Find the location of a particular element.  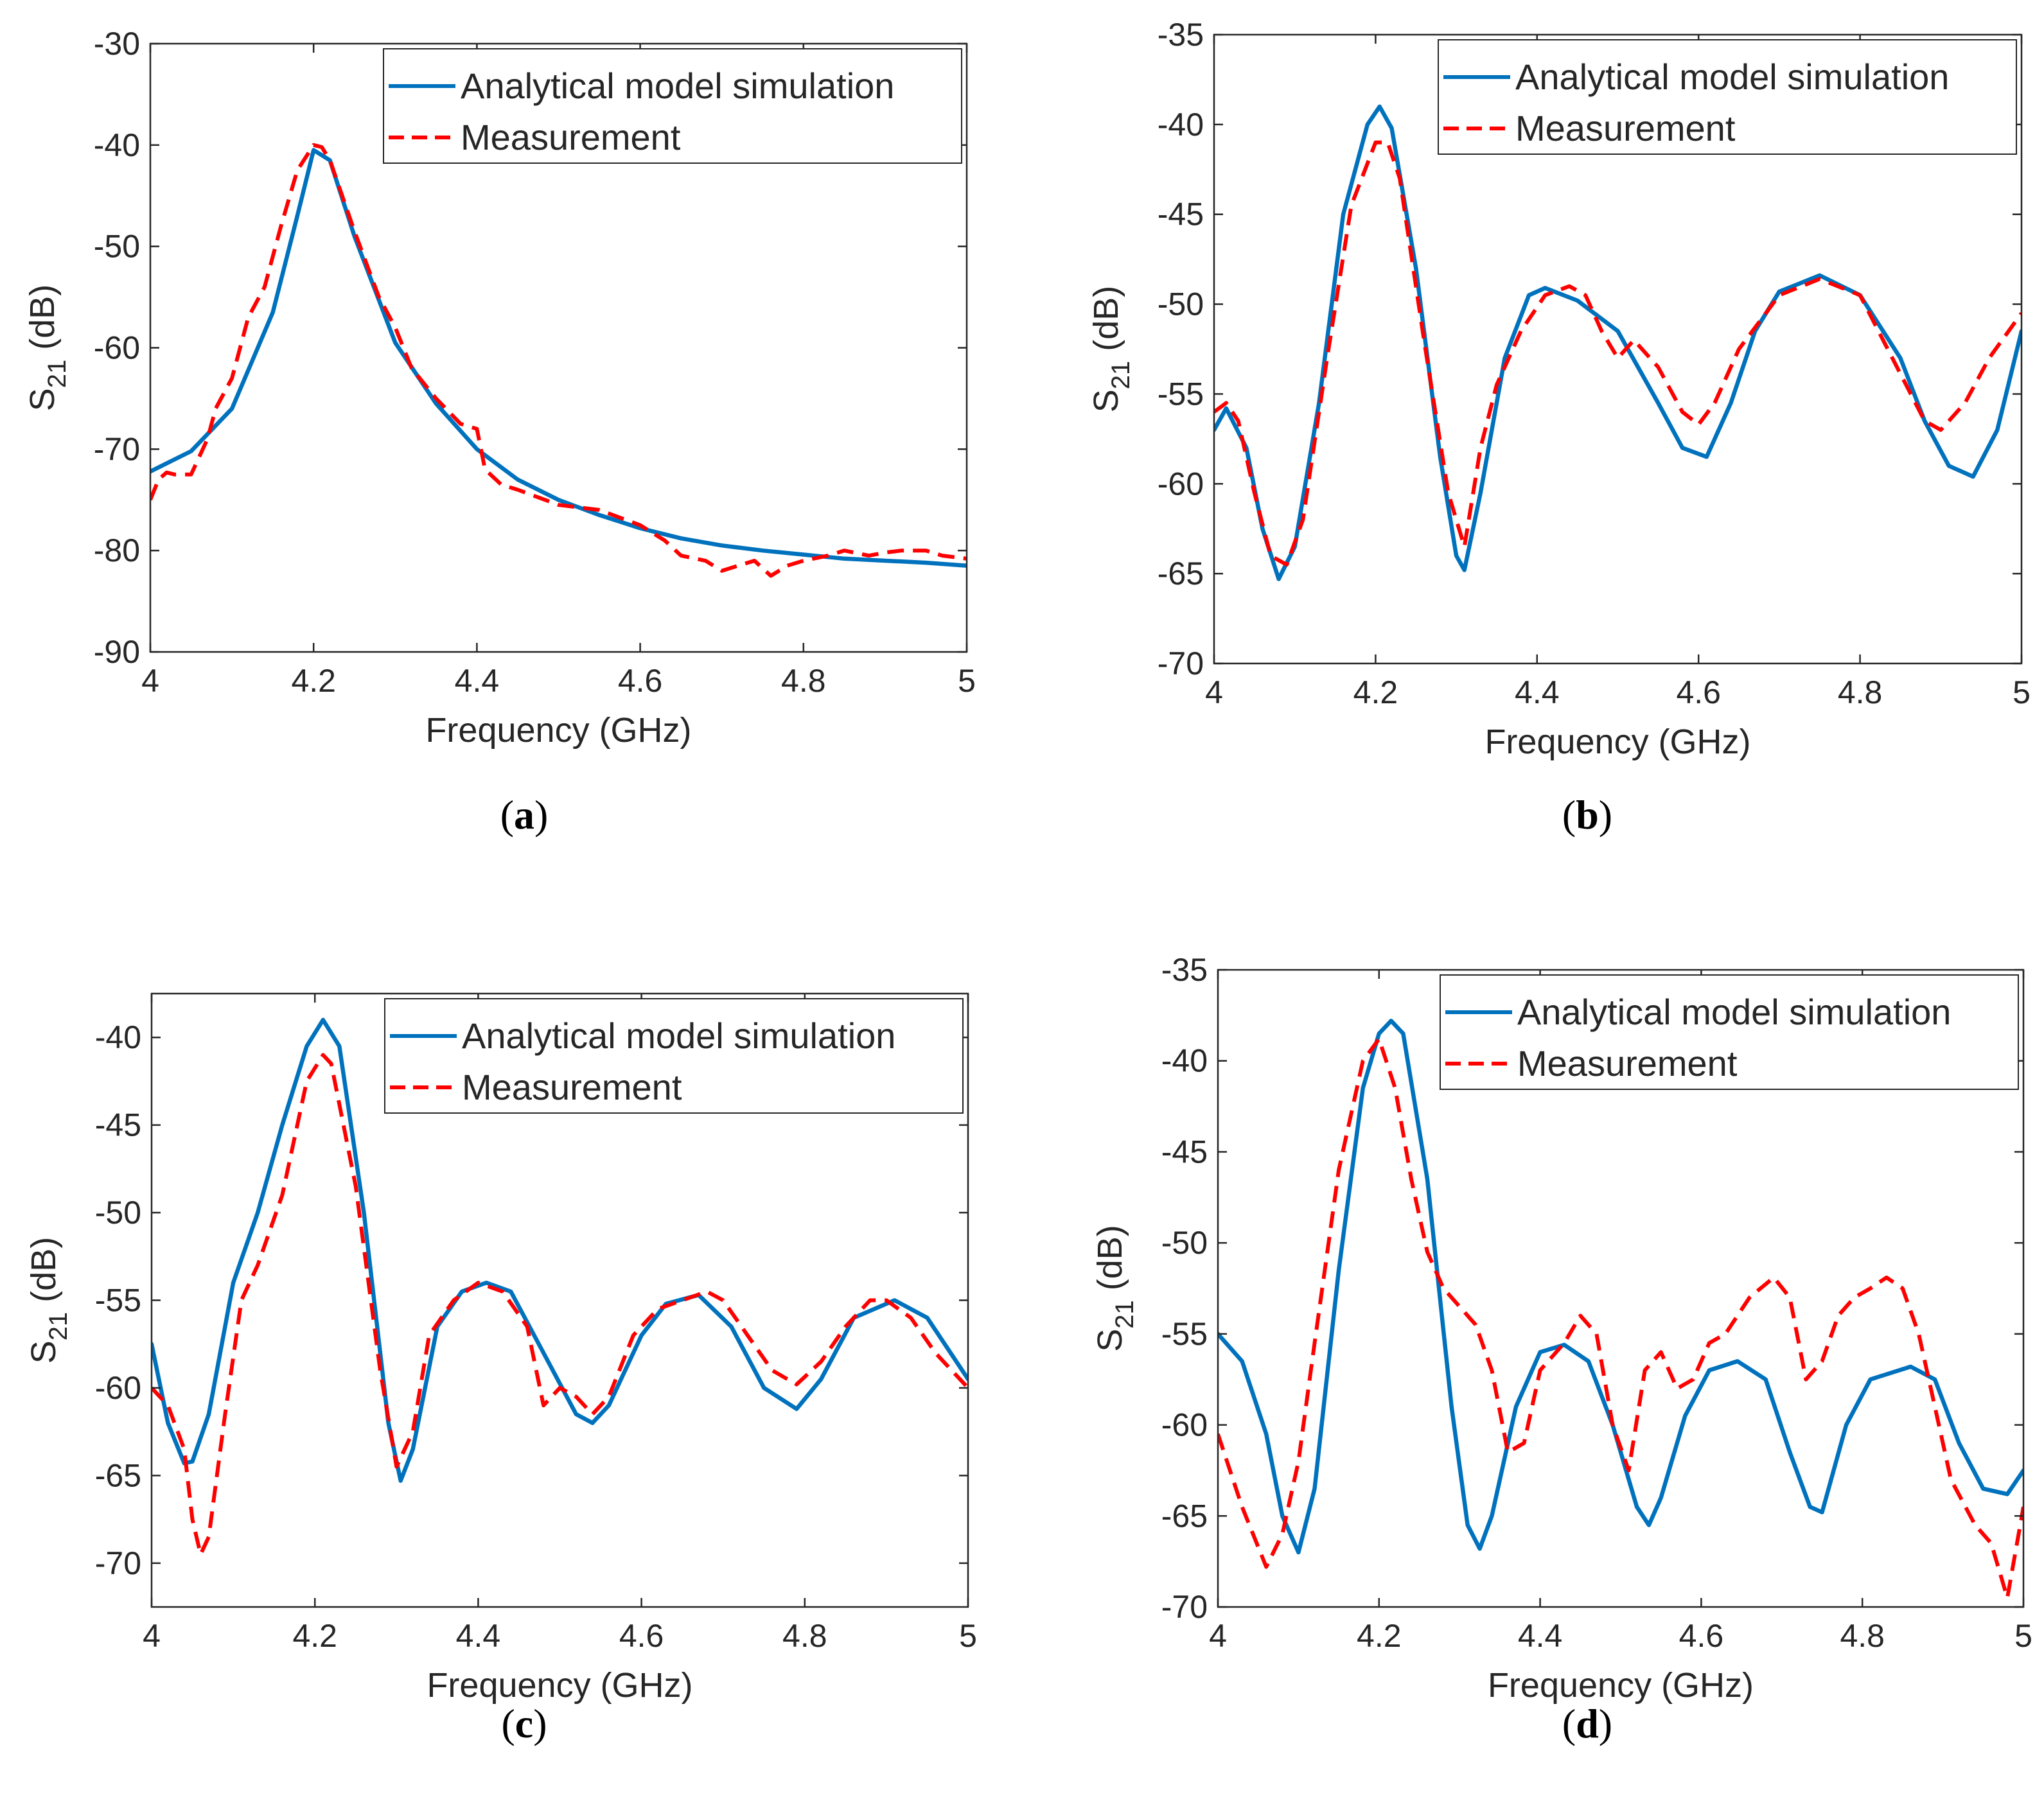

simulation-series-line is located at coordinates (1620, 1287).